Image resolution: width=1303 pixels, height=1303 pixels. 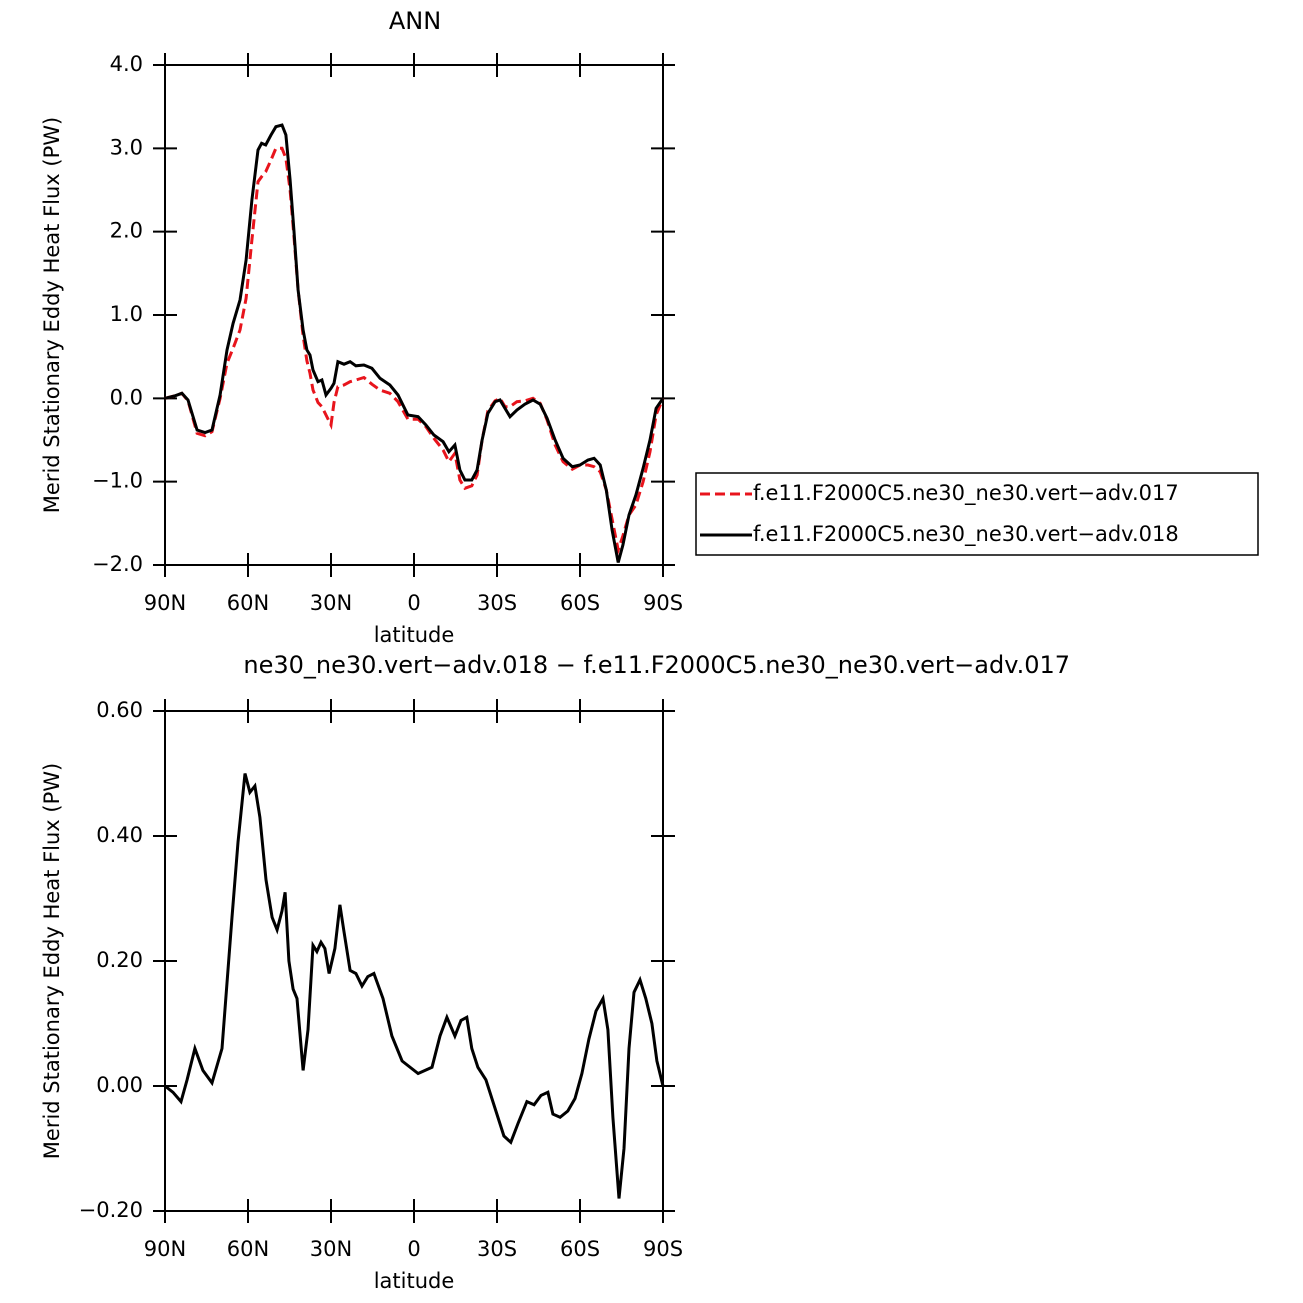 What do you see at coordinates (117, 564) in the screenshot?
I see `y-tick-label: −2.0` at bounding box center [117, 564].